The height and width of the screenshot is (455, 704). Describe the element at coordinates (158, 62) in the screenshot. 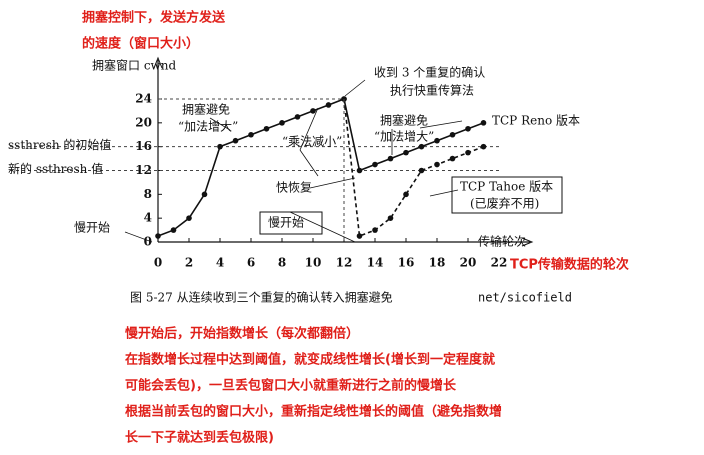

I see `y-arrow` at that location.